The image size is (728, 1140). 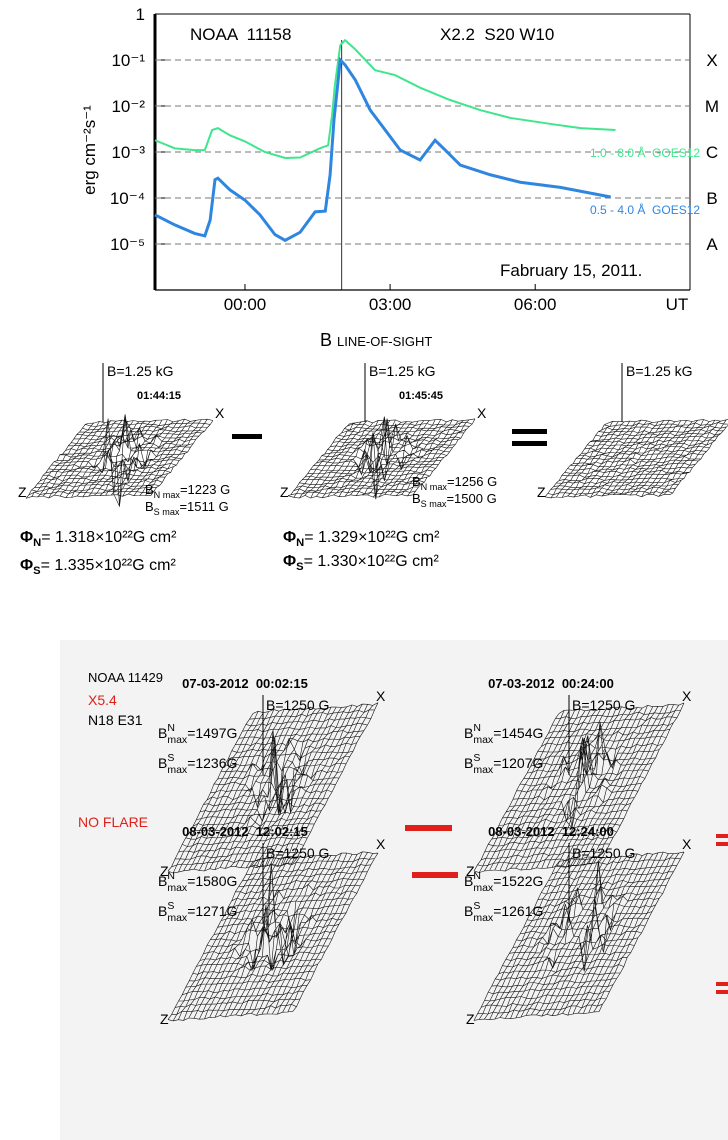 I want to click on x-tick-label: 06:00, so click(x=535, y=304).